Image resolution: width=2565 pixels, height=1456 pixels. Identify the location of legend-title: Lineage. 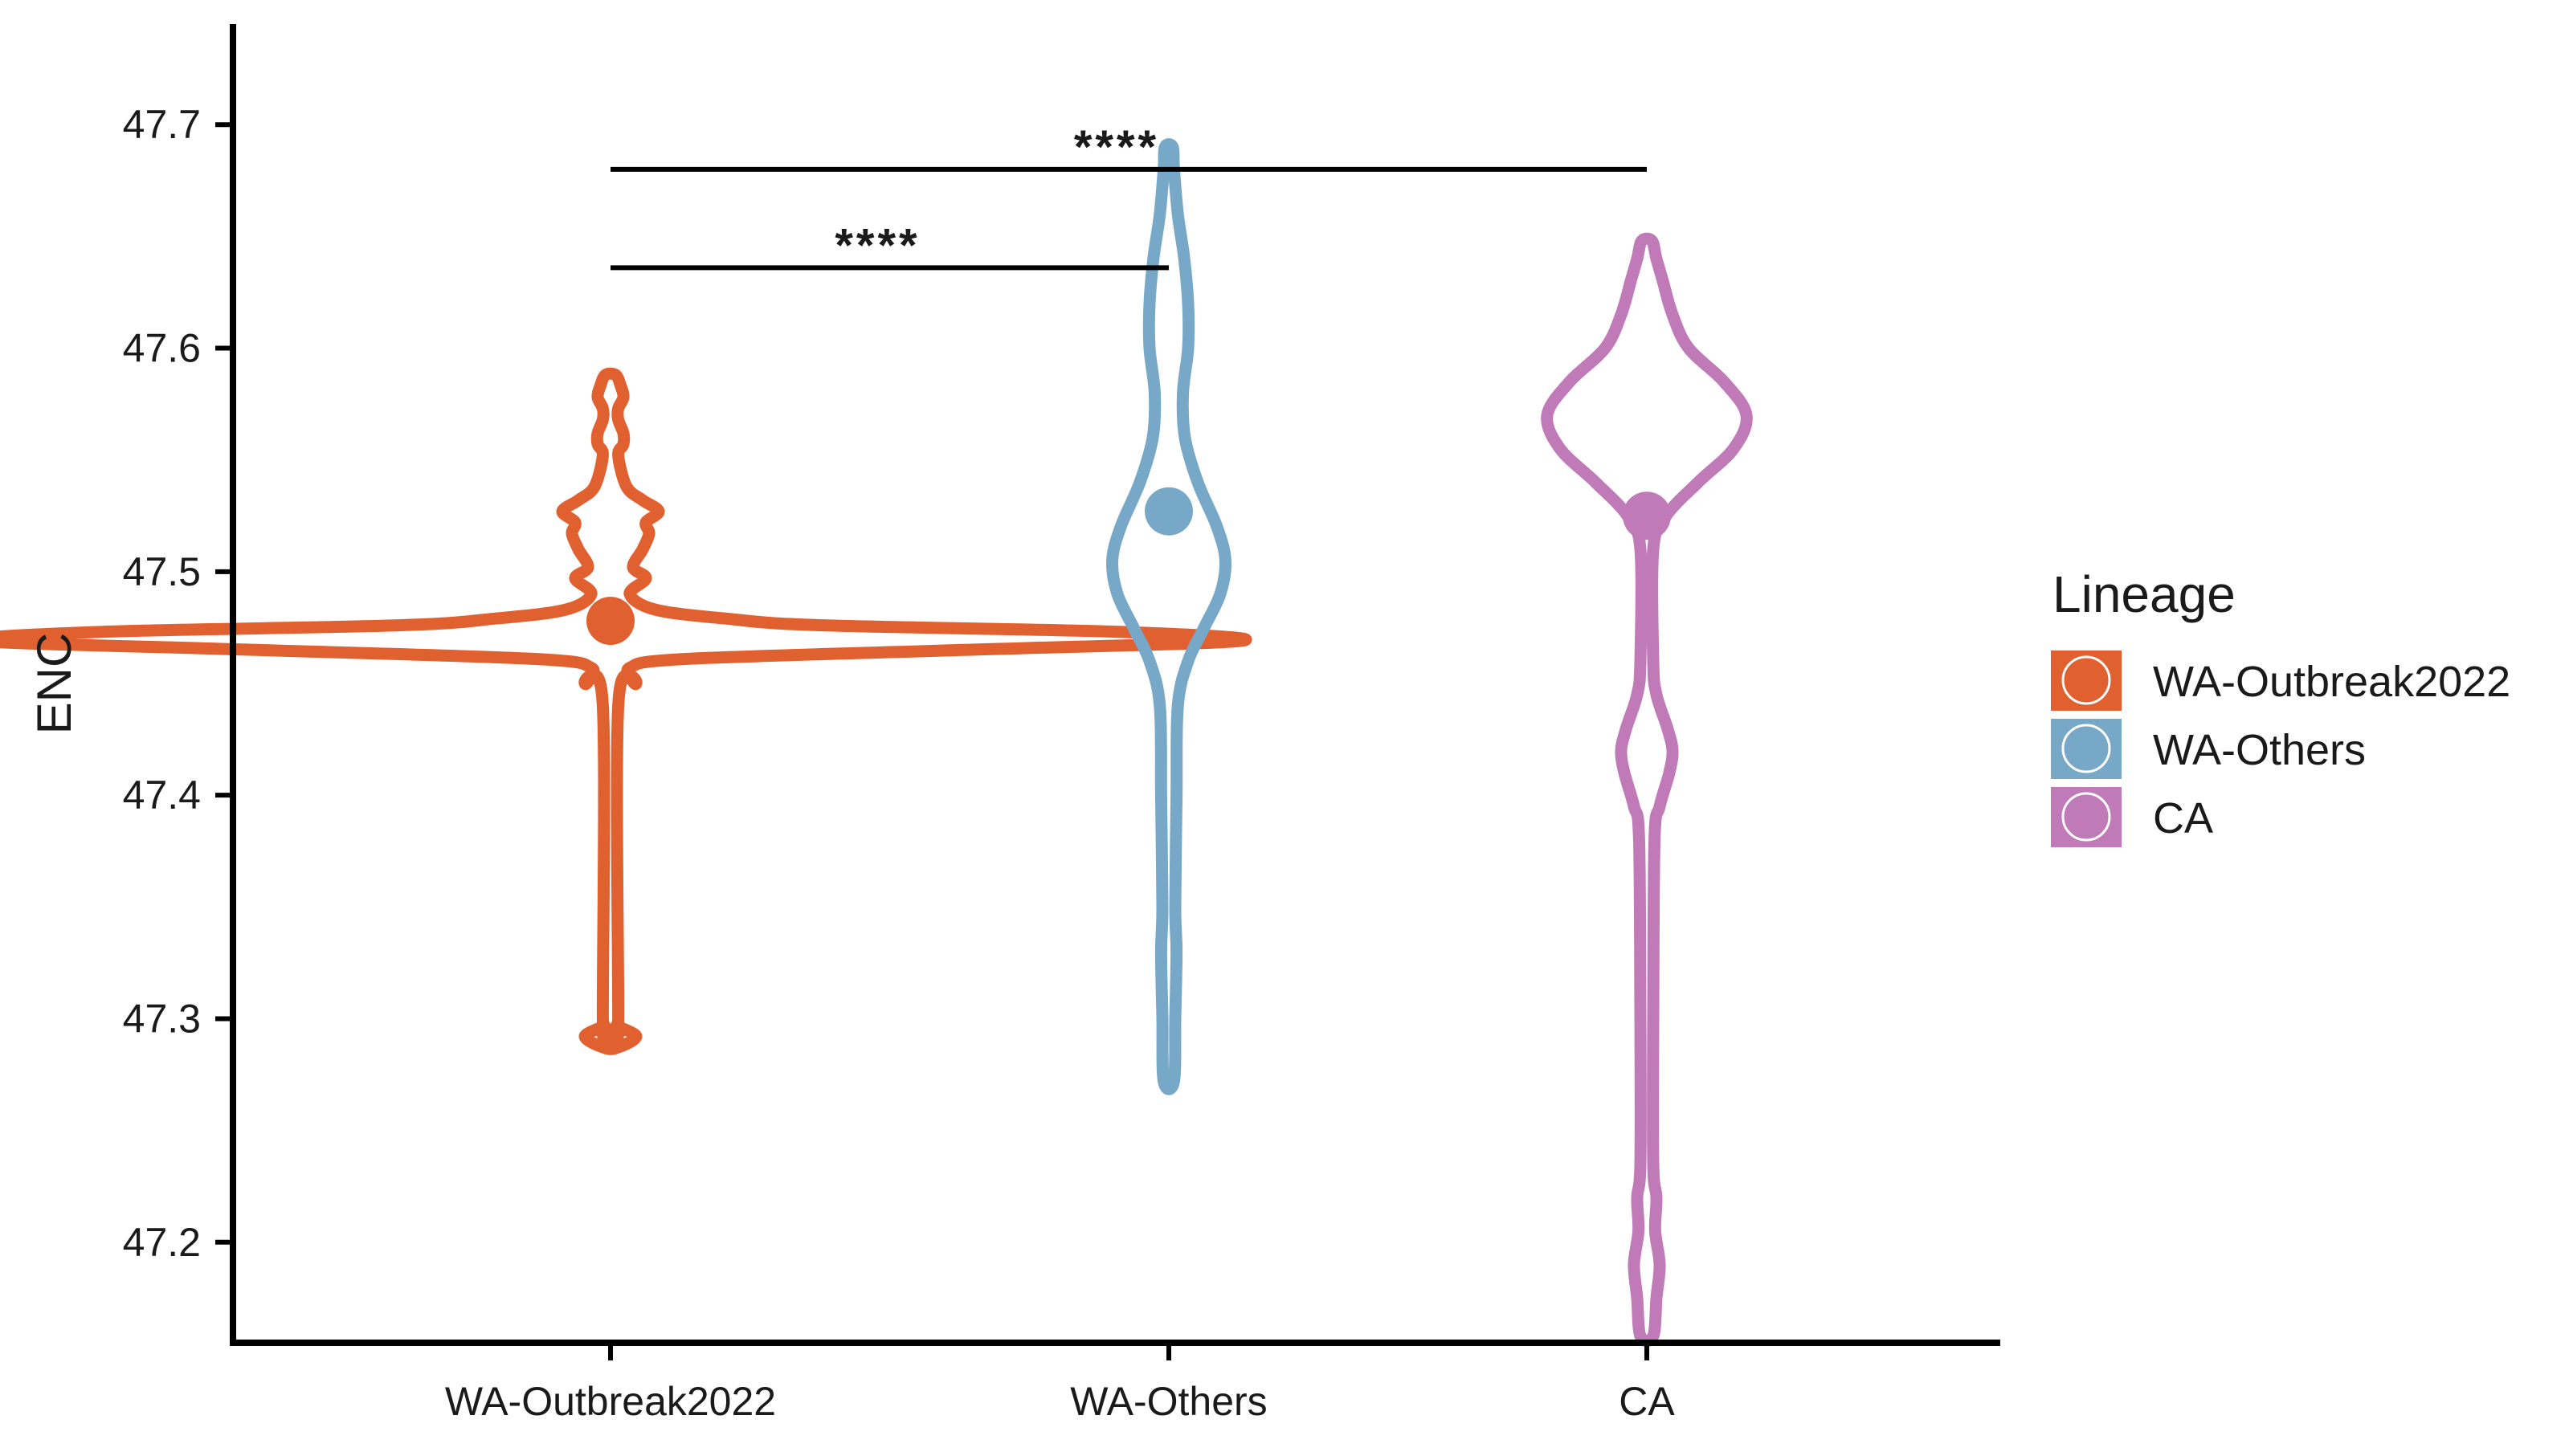
(2144, 594).